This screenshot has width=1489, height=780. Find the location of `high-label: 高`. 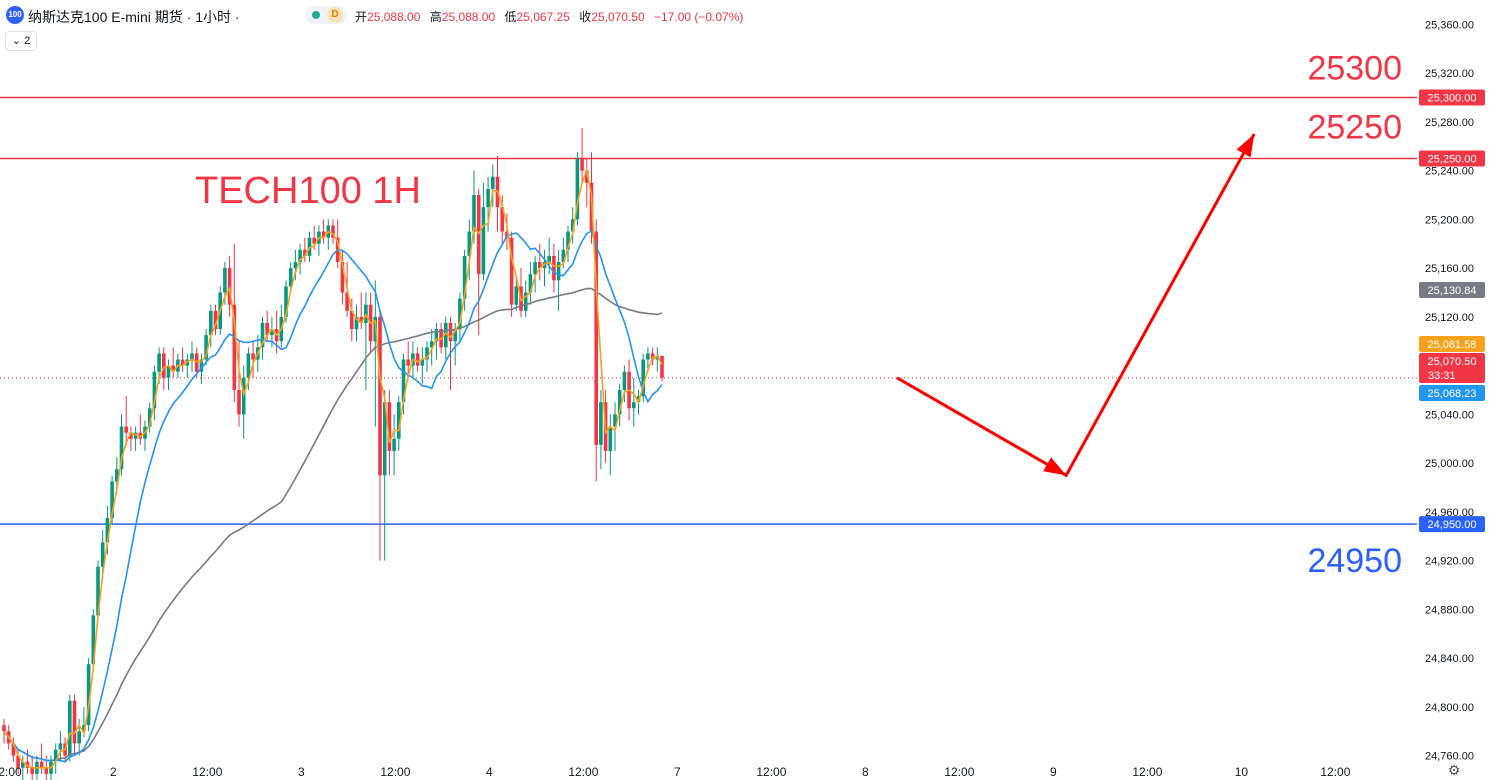

high-label: 高 is located at coordinates (435, 17).